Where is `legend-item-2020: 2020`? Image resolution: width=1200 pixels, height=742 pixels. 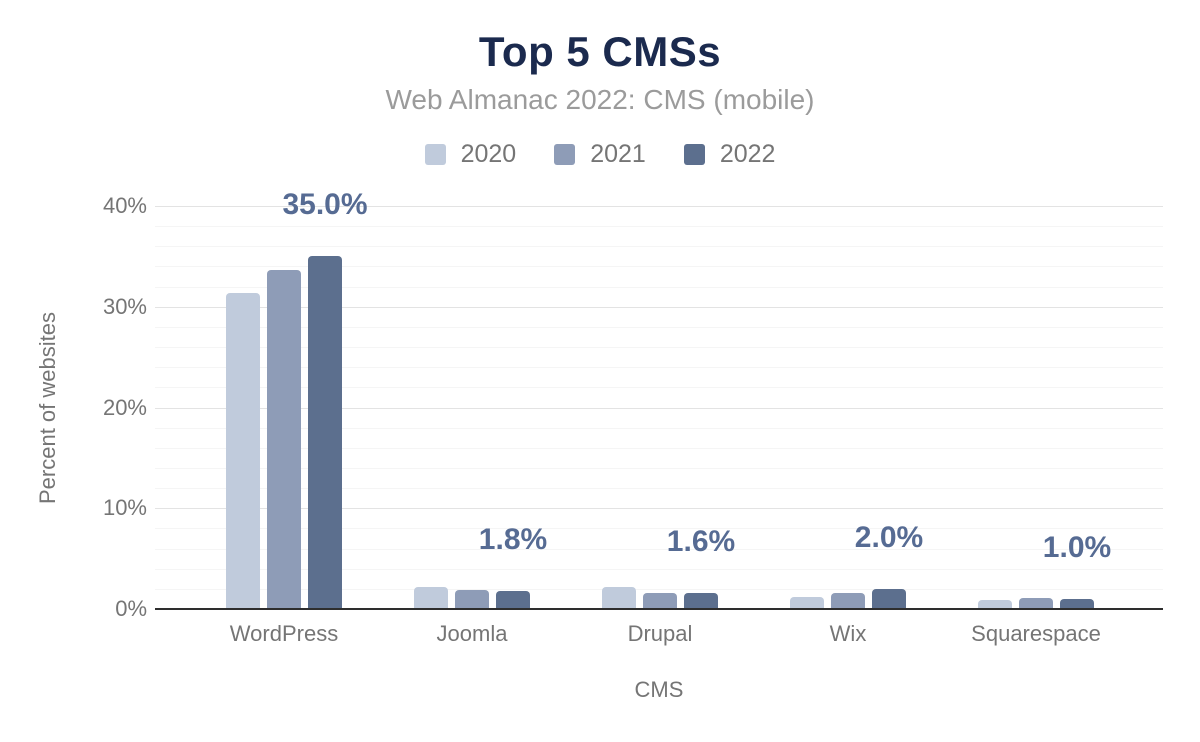
legend-item-2020: 2020 is located at coordinates (470, 154).